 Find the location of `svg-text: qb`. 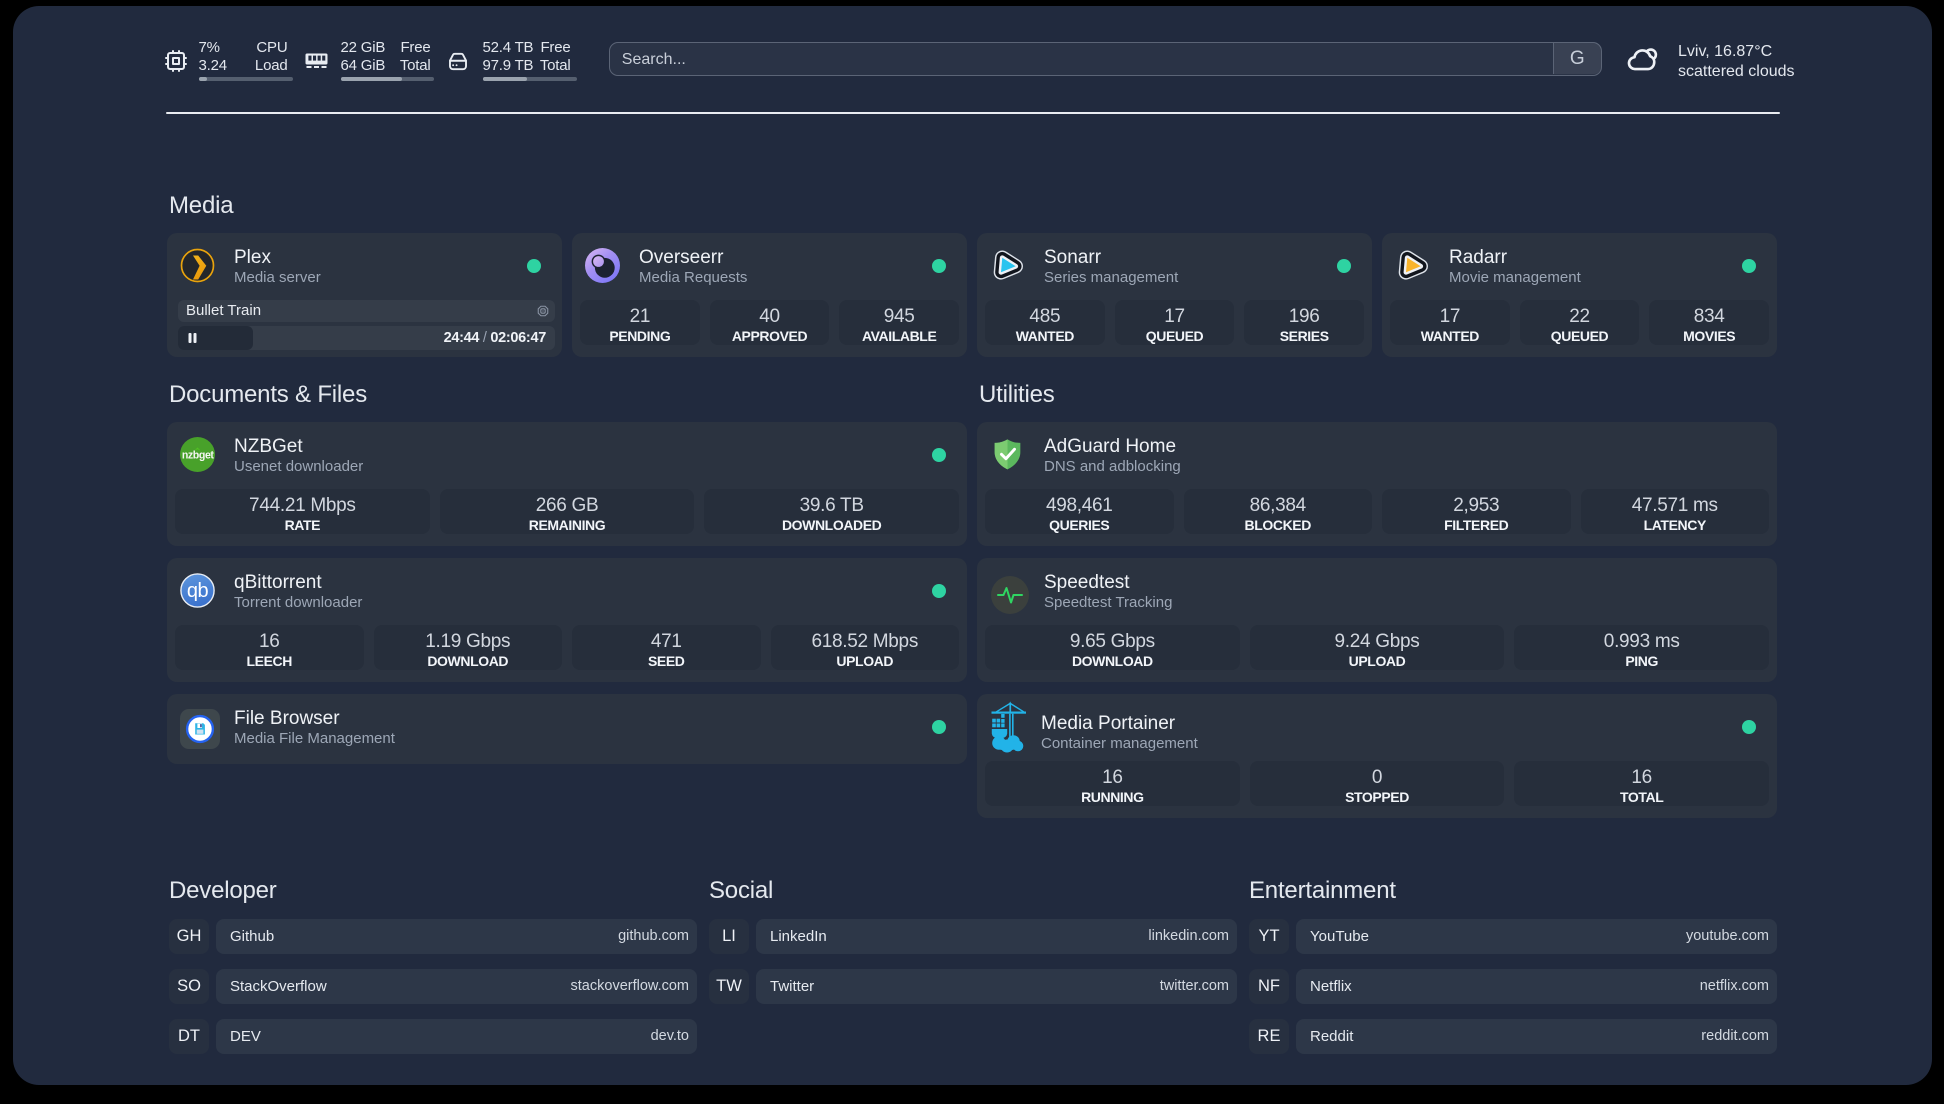

svg-text: qb is located at coordinates (198, 591).